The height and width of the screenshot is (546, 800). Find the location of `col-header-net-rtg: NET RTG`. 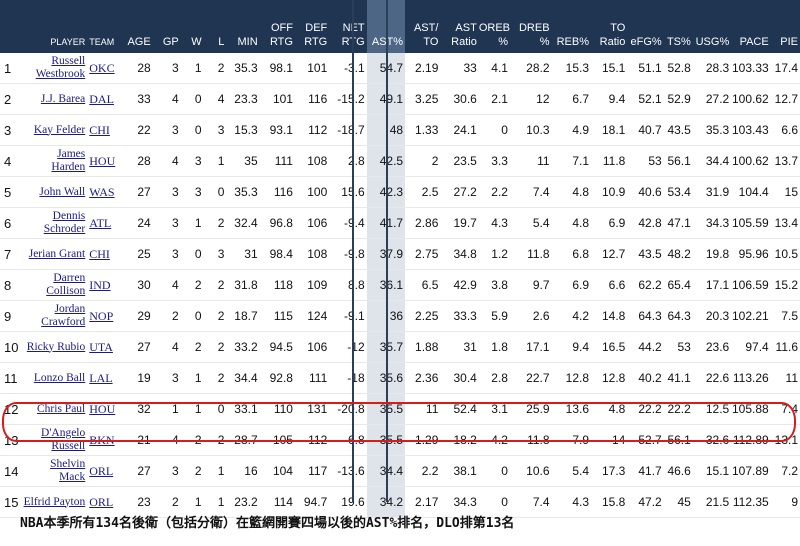

col-header-net-rtg: NET RTG is located at coordinates (348, 26).